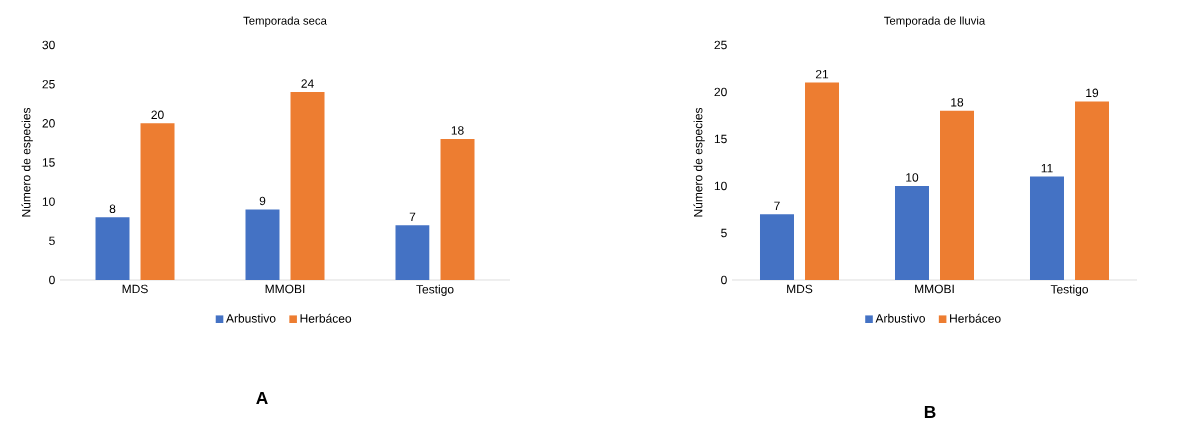 The image size is (1178, 427). What do you see at coordinates (1047, 168) in the screenshot?
I see `data-label: 11` at bounding box center [1047, 168].